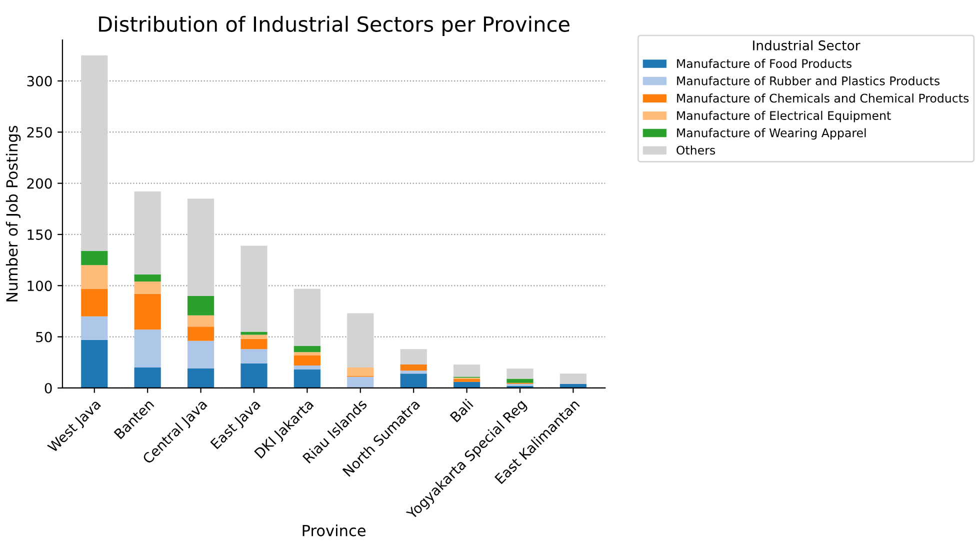  What do you see at coordinates (13, 214) in the screenshot?
I see `y-axis-title: Number of Job Postings` at bounding box center [13, 214].